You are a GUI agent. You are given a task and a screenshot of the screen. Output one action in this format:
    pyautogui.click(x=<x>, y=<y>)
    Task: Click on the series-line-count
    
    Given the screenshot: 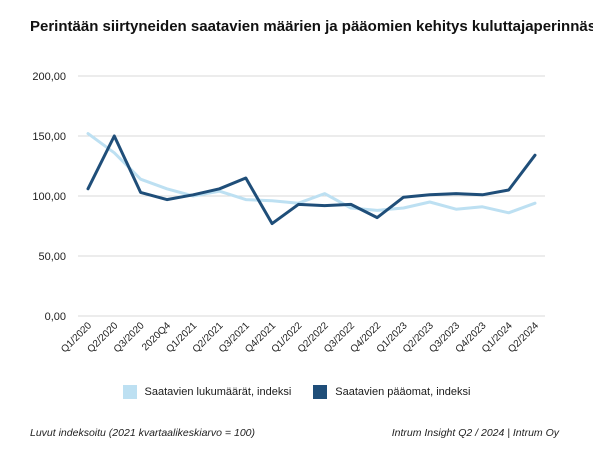 What is the action you would take?
    pyautogui.click(x=311, y=173)
    